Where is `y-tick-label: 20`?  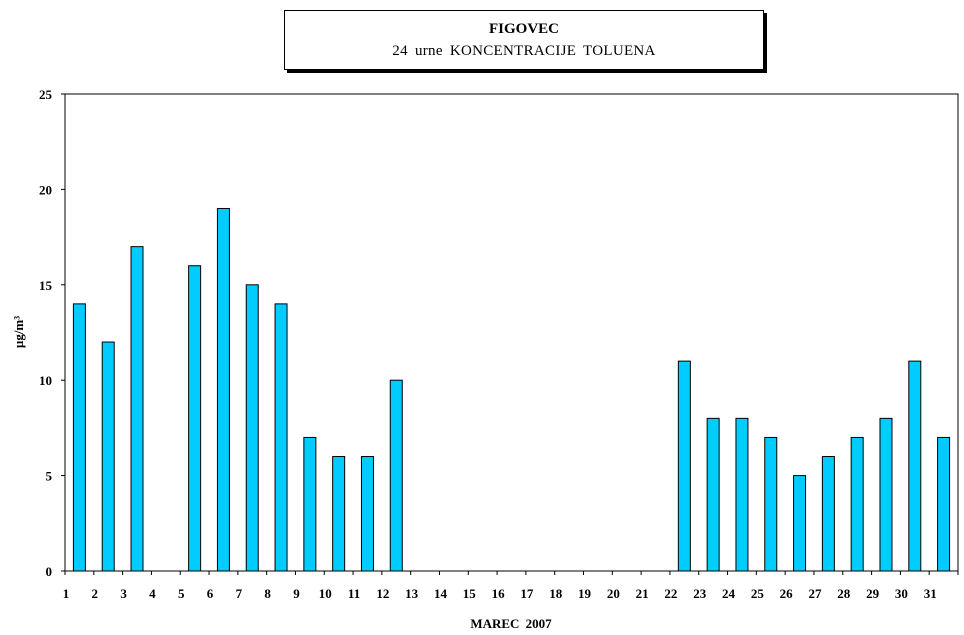 y-tick-label: 20 is located at coordinates (45, 189).